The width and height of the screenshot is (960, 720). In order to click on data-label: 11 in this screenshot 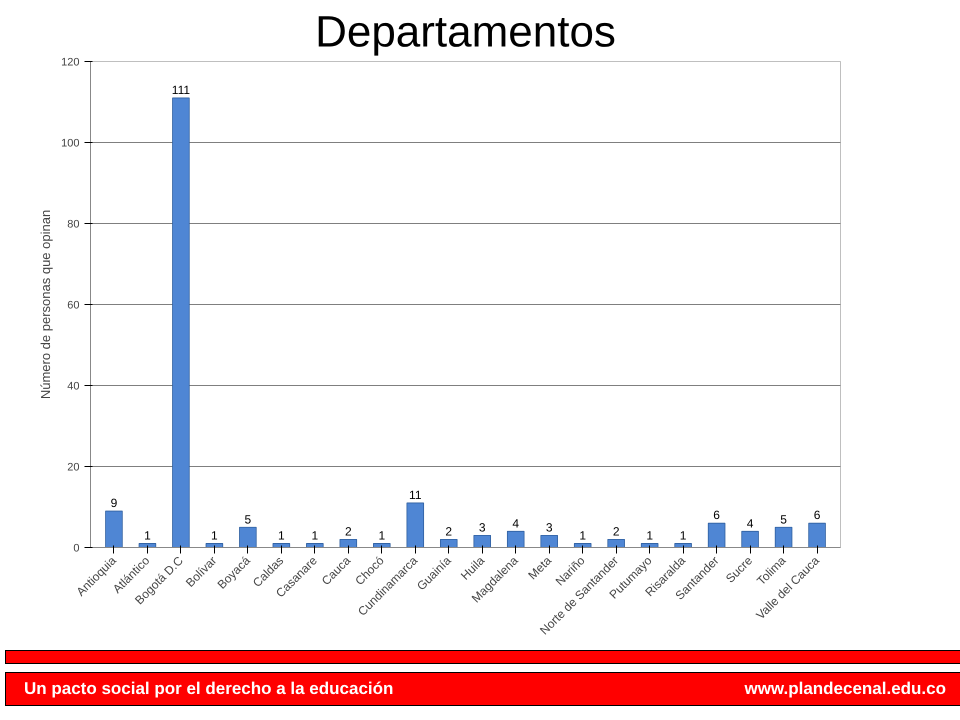, I will do `click(415, 495)`.